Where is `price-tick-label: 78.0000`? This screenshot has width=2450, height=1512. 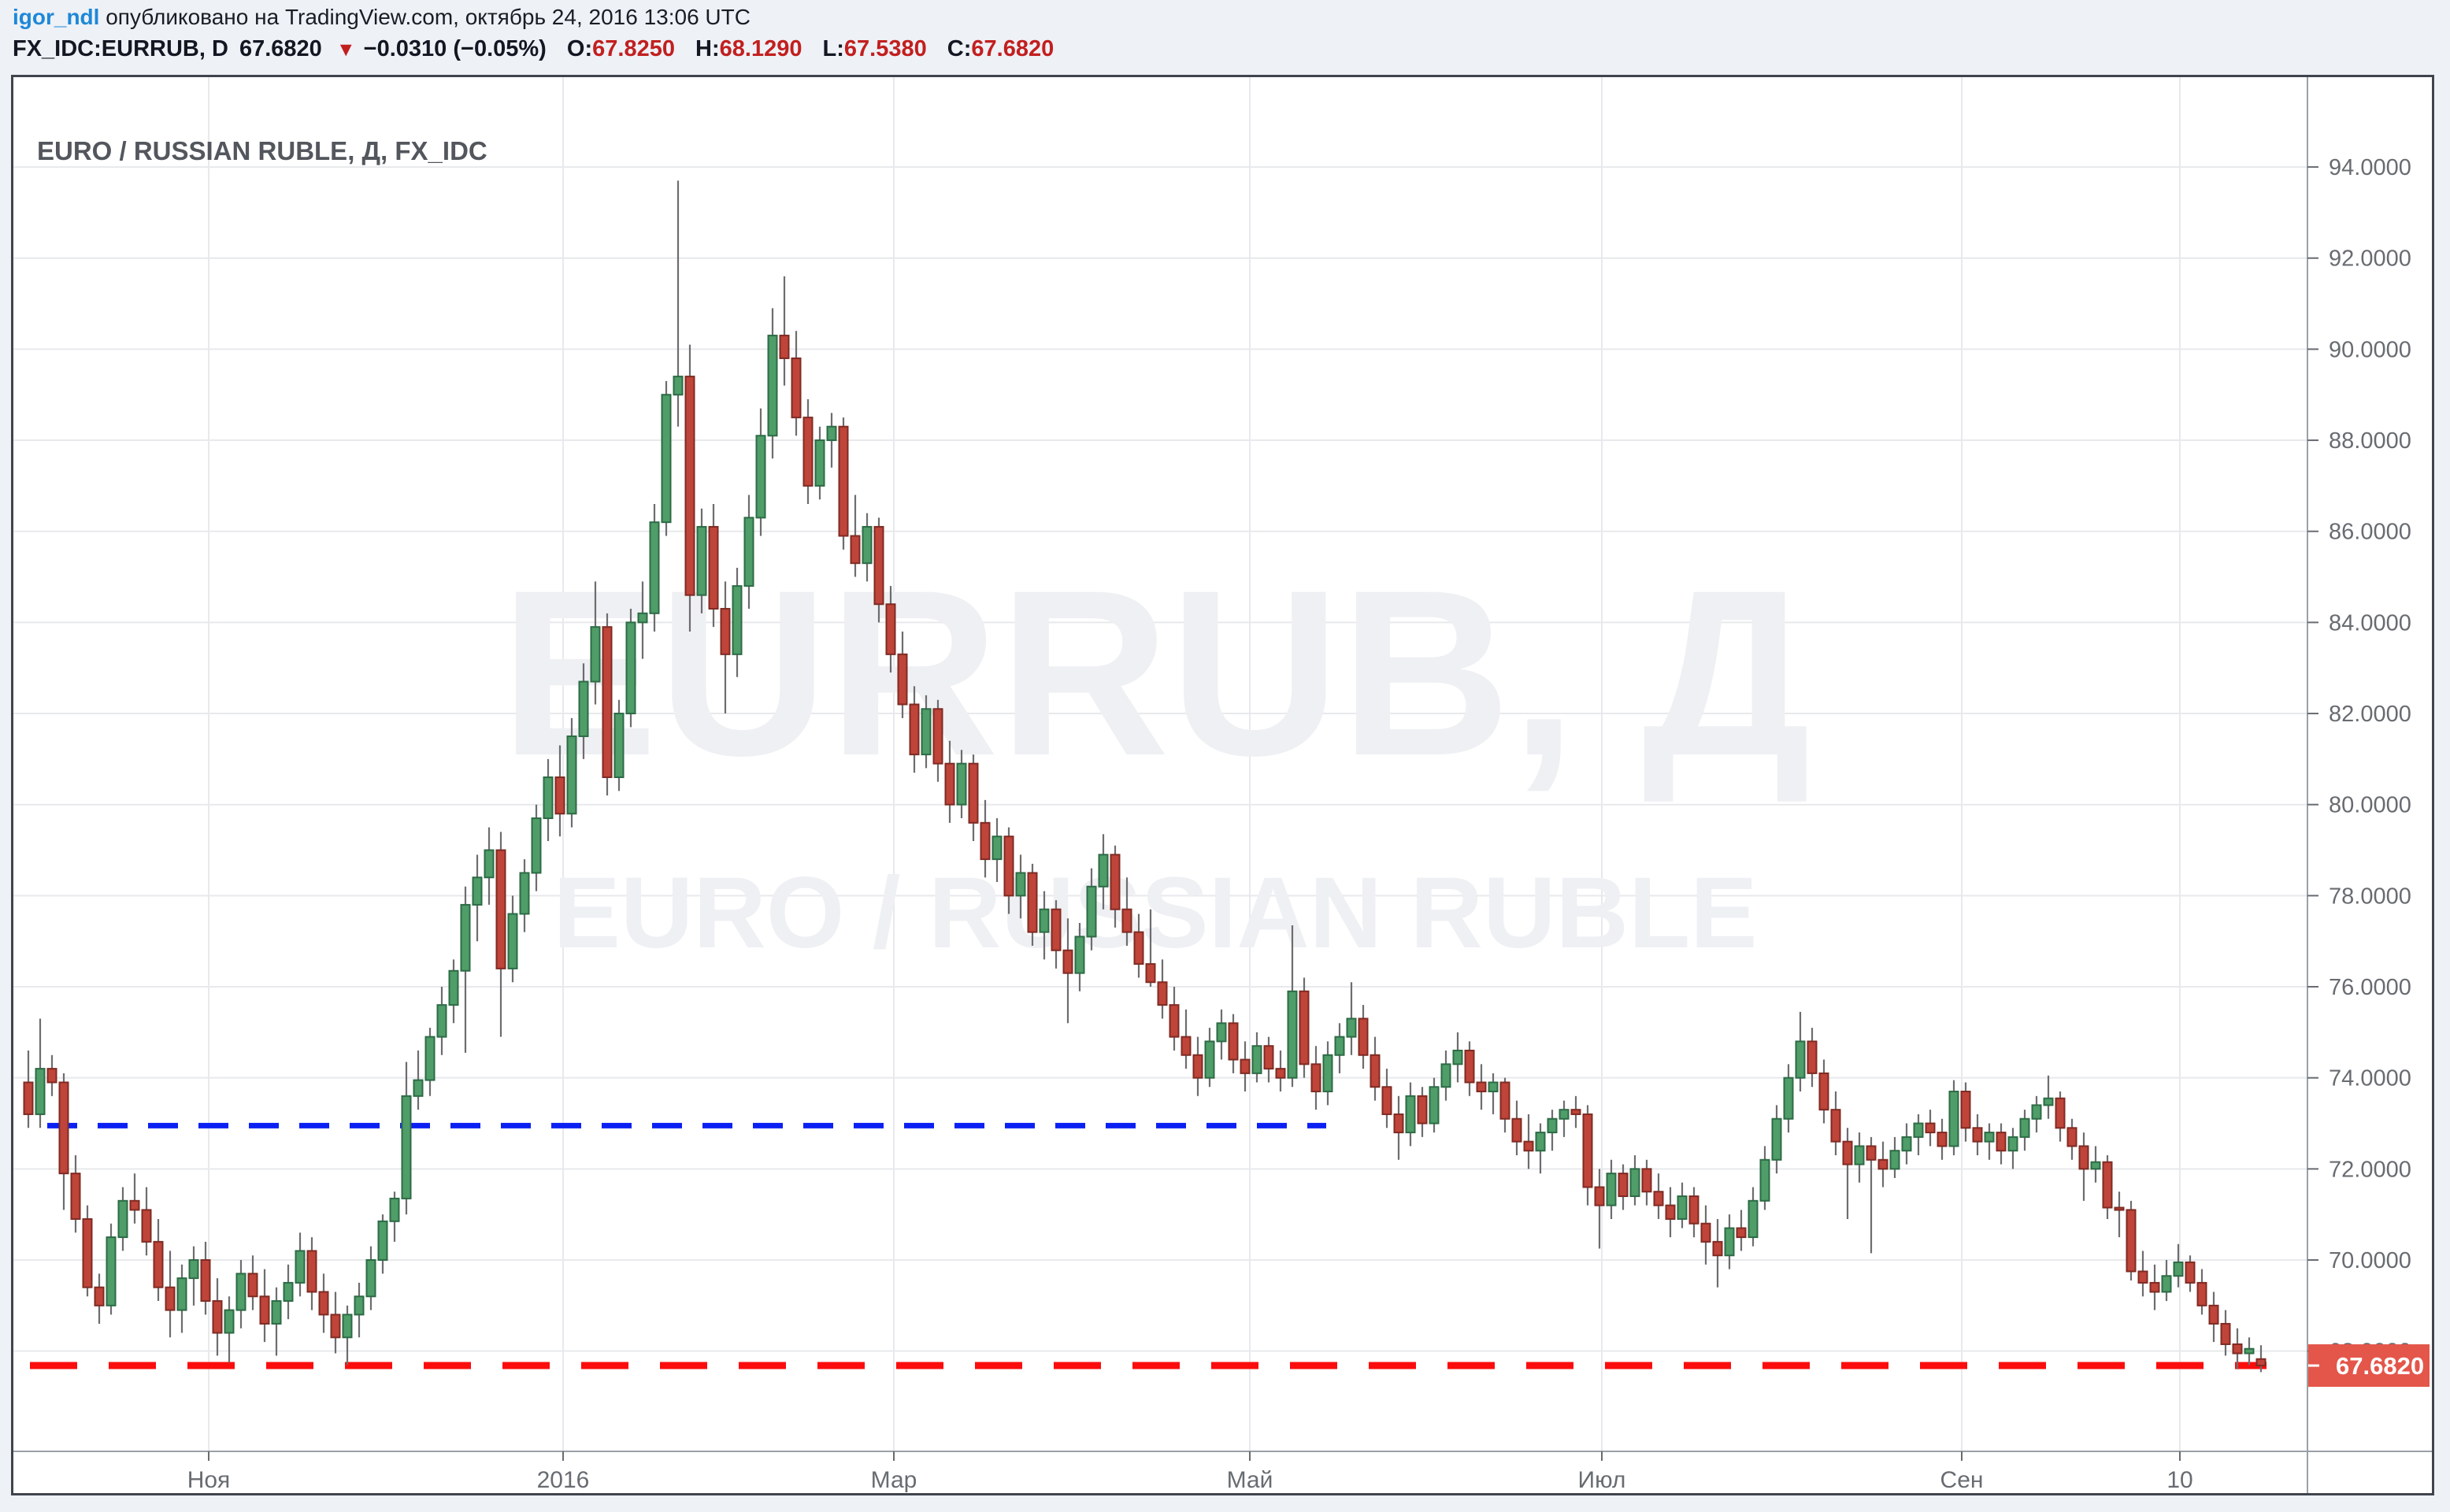 price-tick-label: 78.0000 is located at coordinates (2370, 896).